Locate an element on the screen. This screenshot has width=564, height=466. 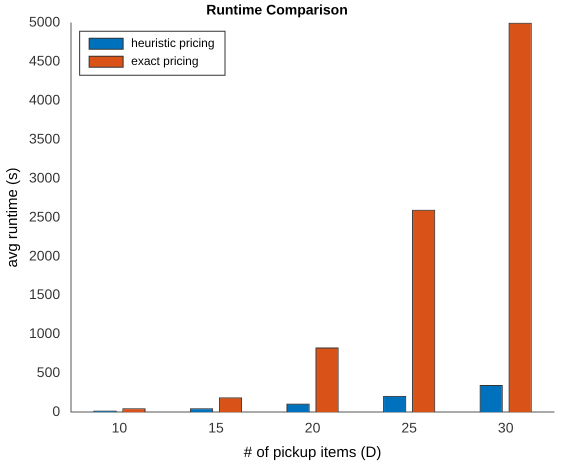
y-tick-label: 2500 is located at coordinates (44, 216).